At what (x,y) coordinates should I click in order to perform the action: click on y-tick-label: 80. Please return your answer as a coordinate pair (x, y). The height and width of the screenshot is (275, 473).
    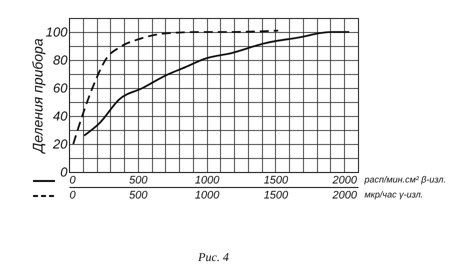
    Looking at the image, I should click on (60, 60).